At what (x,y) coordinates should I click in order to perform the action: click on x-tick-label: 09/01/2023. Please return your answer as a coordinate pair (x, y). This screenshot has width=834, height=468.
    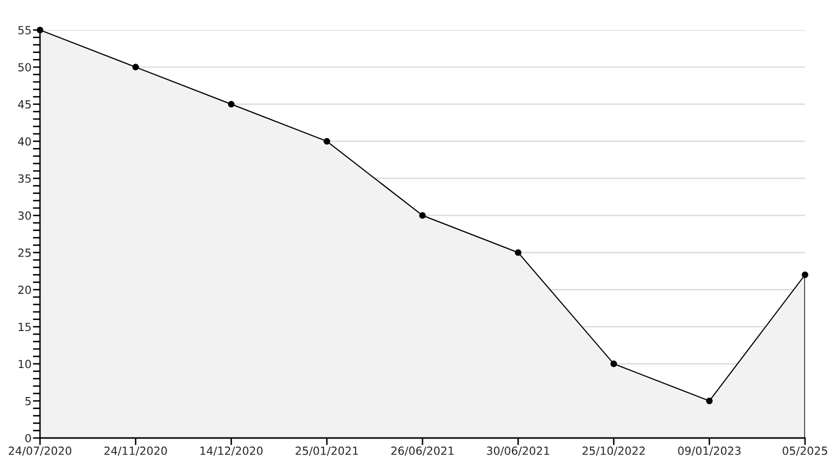
    Looking at the image, I should click on (709, 451).